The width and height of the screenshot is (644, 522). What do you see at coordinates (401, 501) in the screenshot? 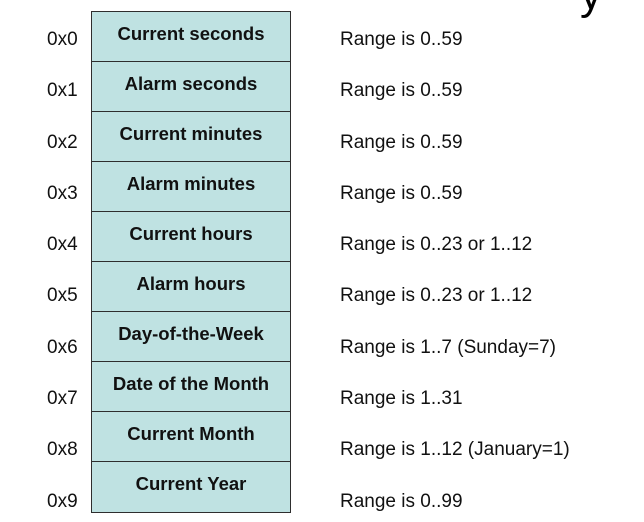
I see `register-range-description: Range is 0..99` at bounding box center [401, 501].